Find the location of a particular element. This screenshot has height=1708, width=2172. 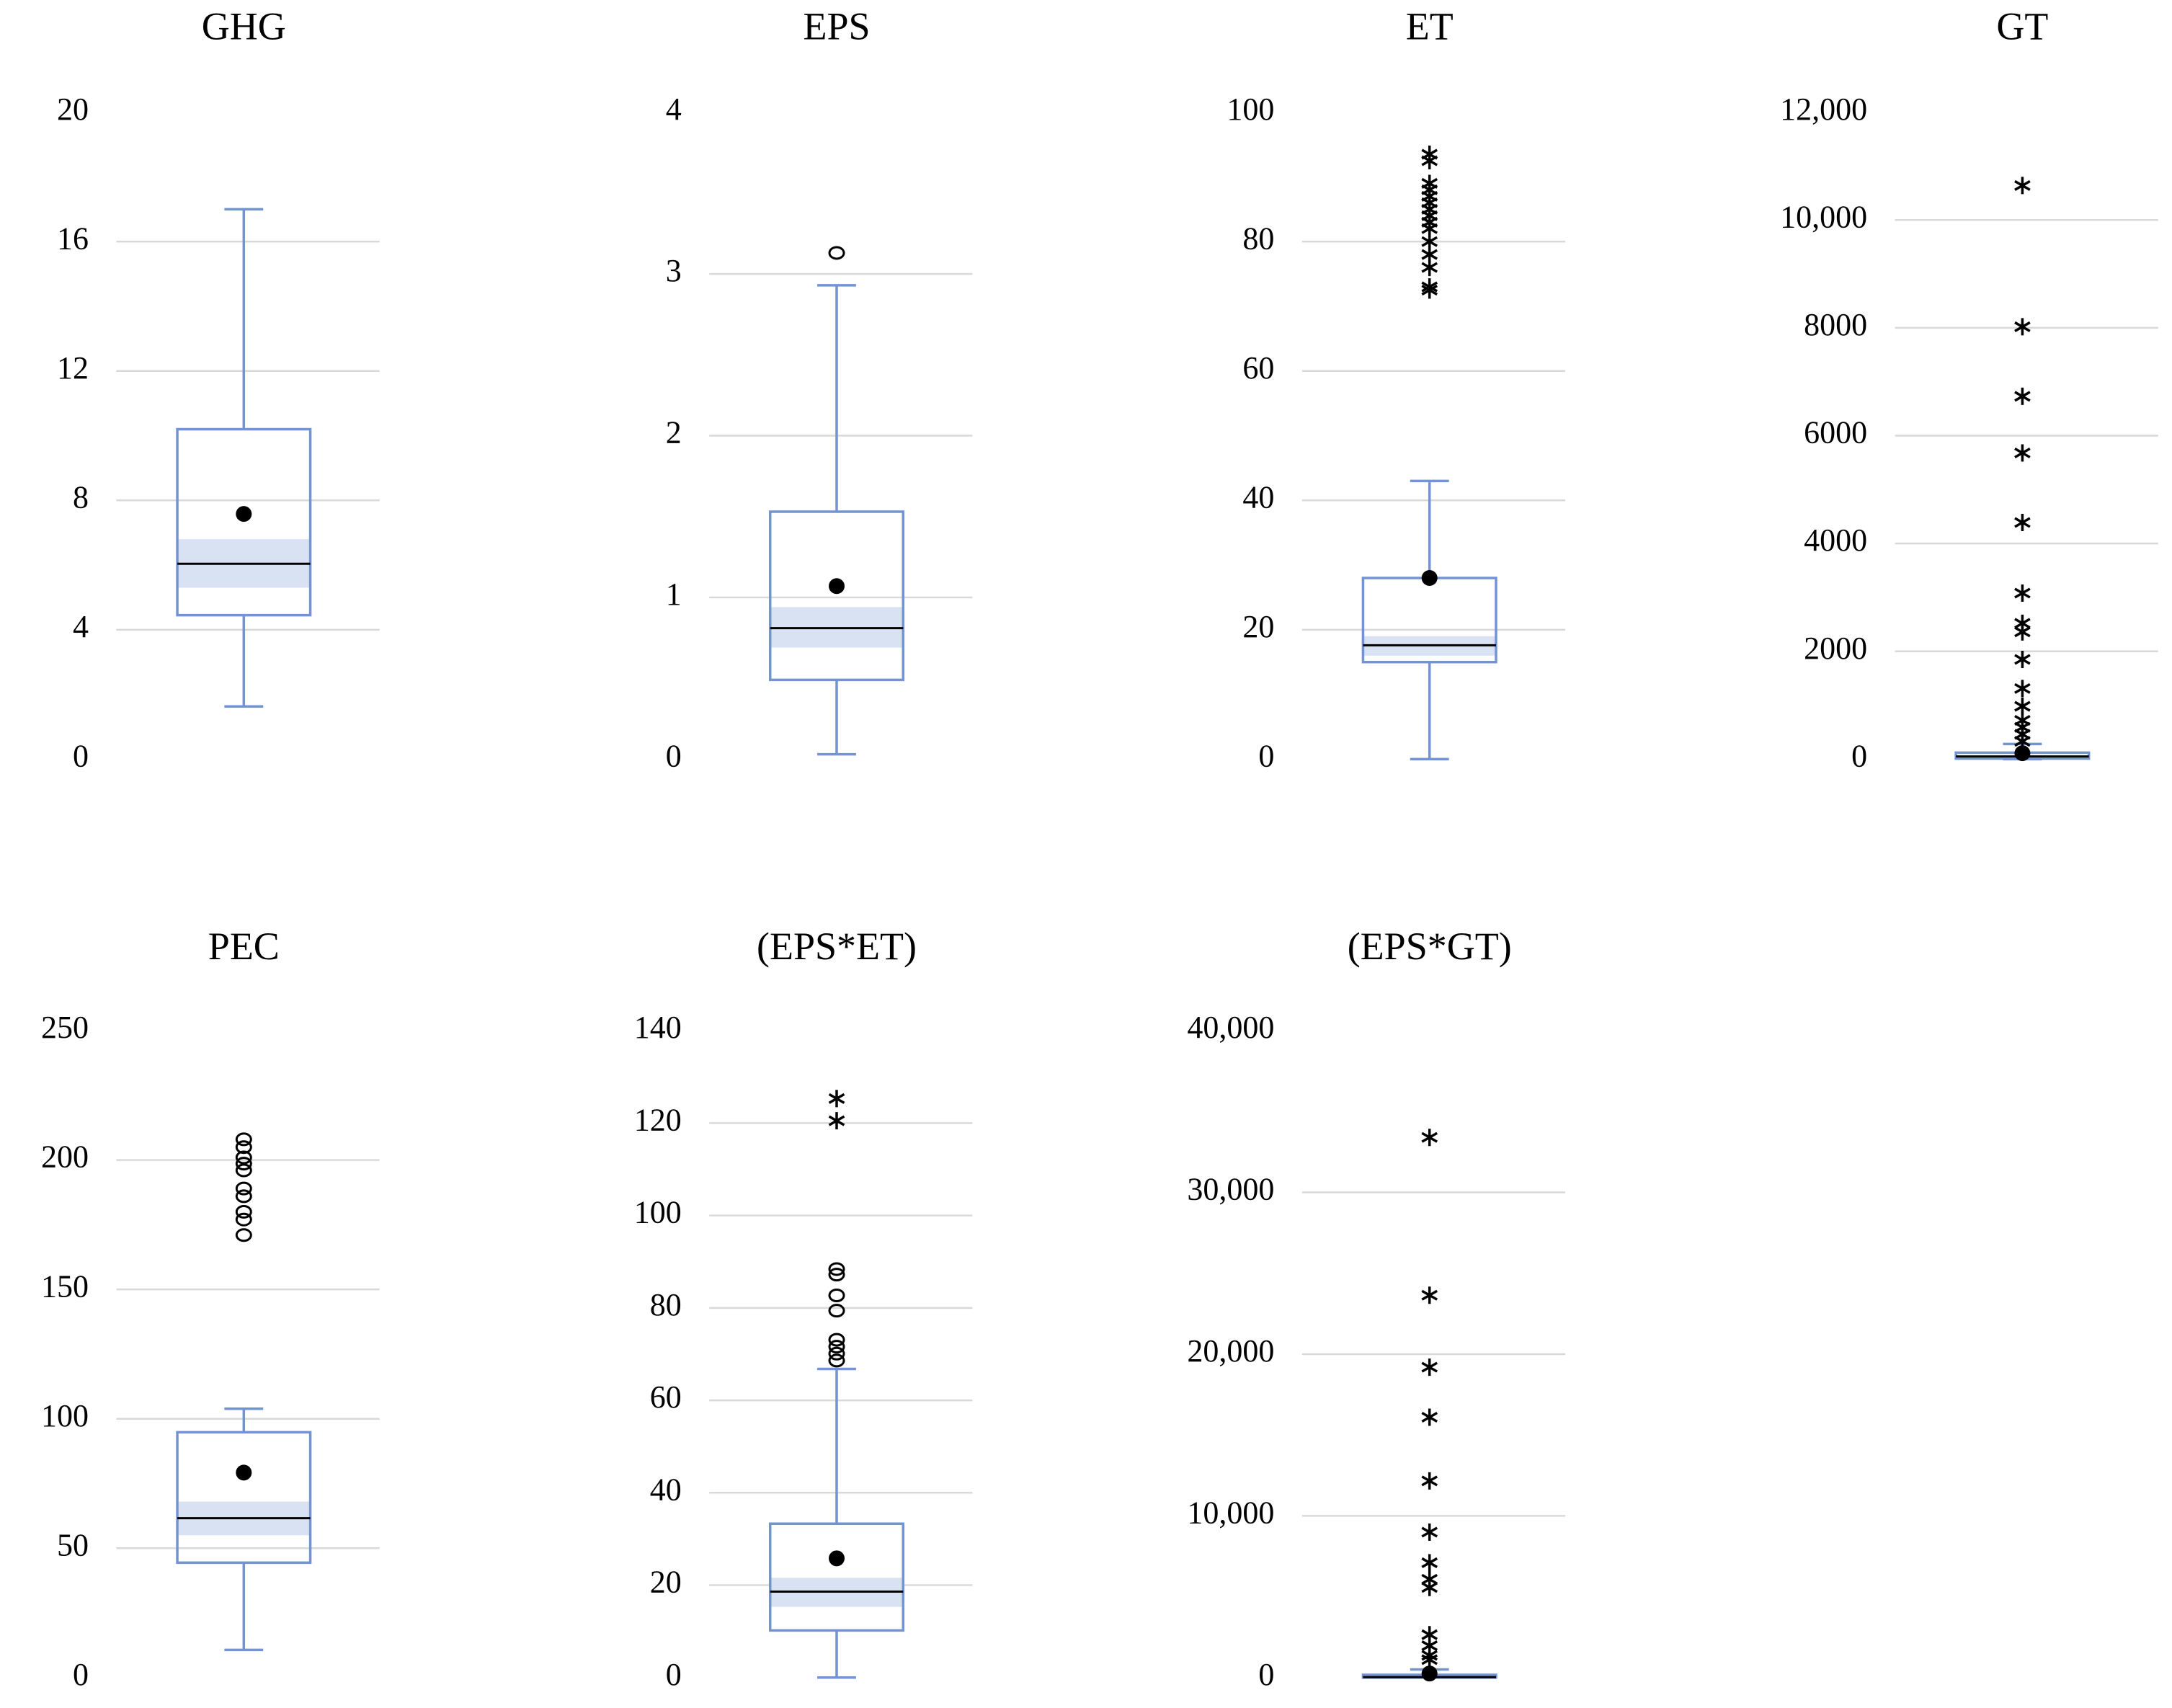

y-tick-label: 250 is located at coordinates (65, 1028).